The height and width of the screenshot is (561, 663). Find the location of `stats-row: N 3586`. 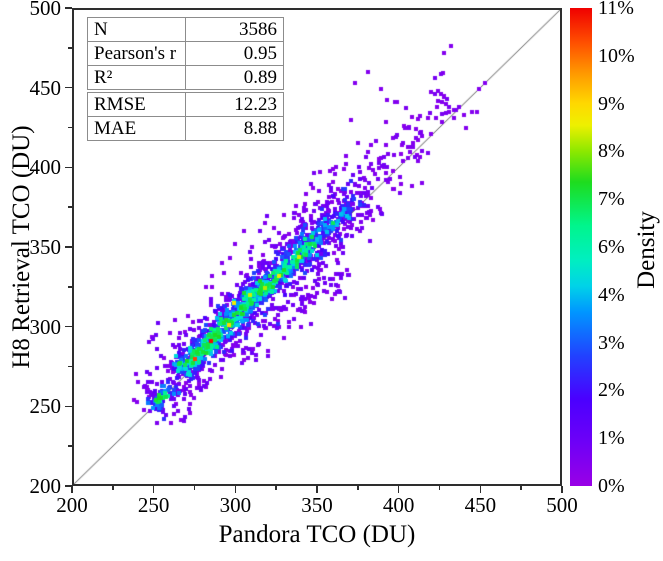

stats-row: N 3586 is located at coordinates (185, 29).